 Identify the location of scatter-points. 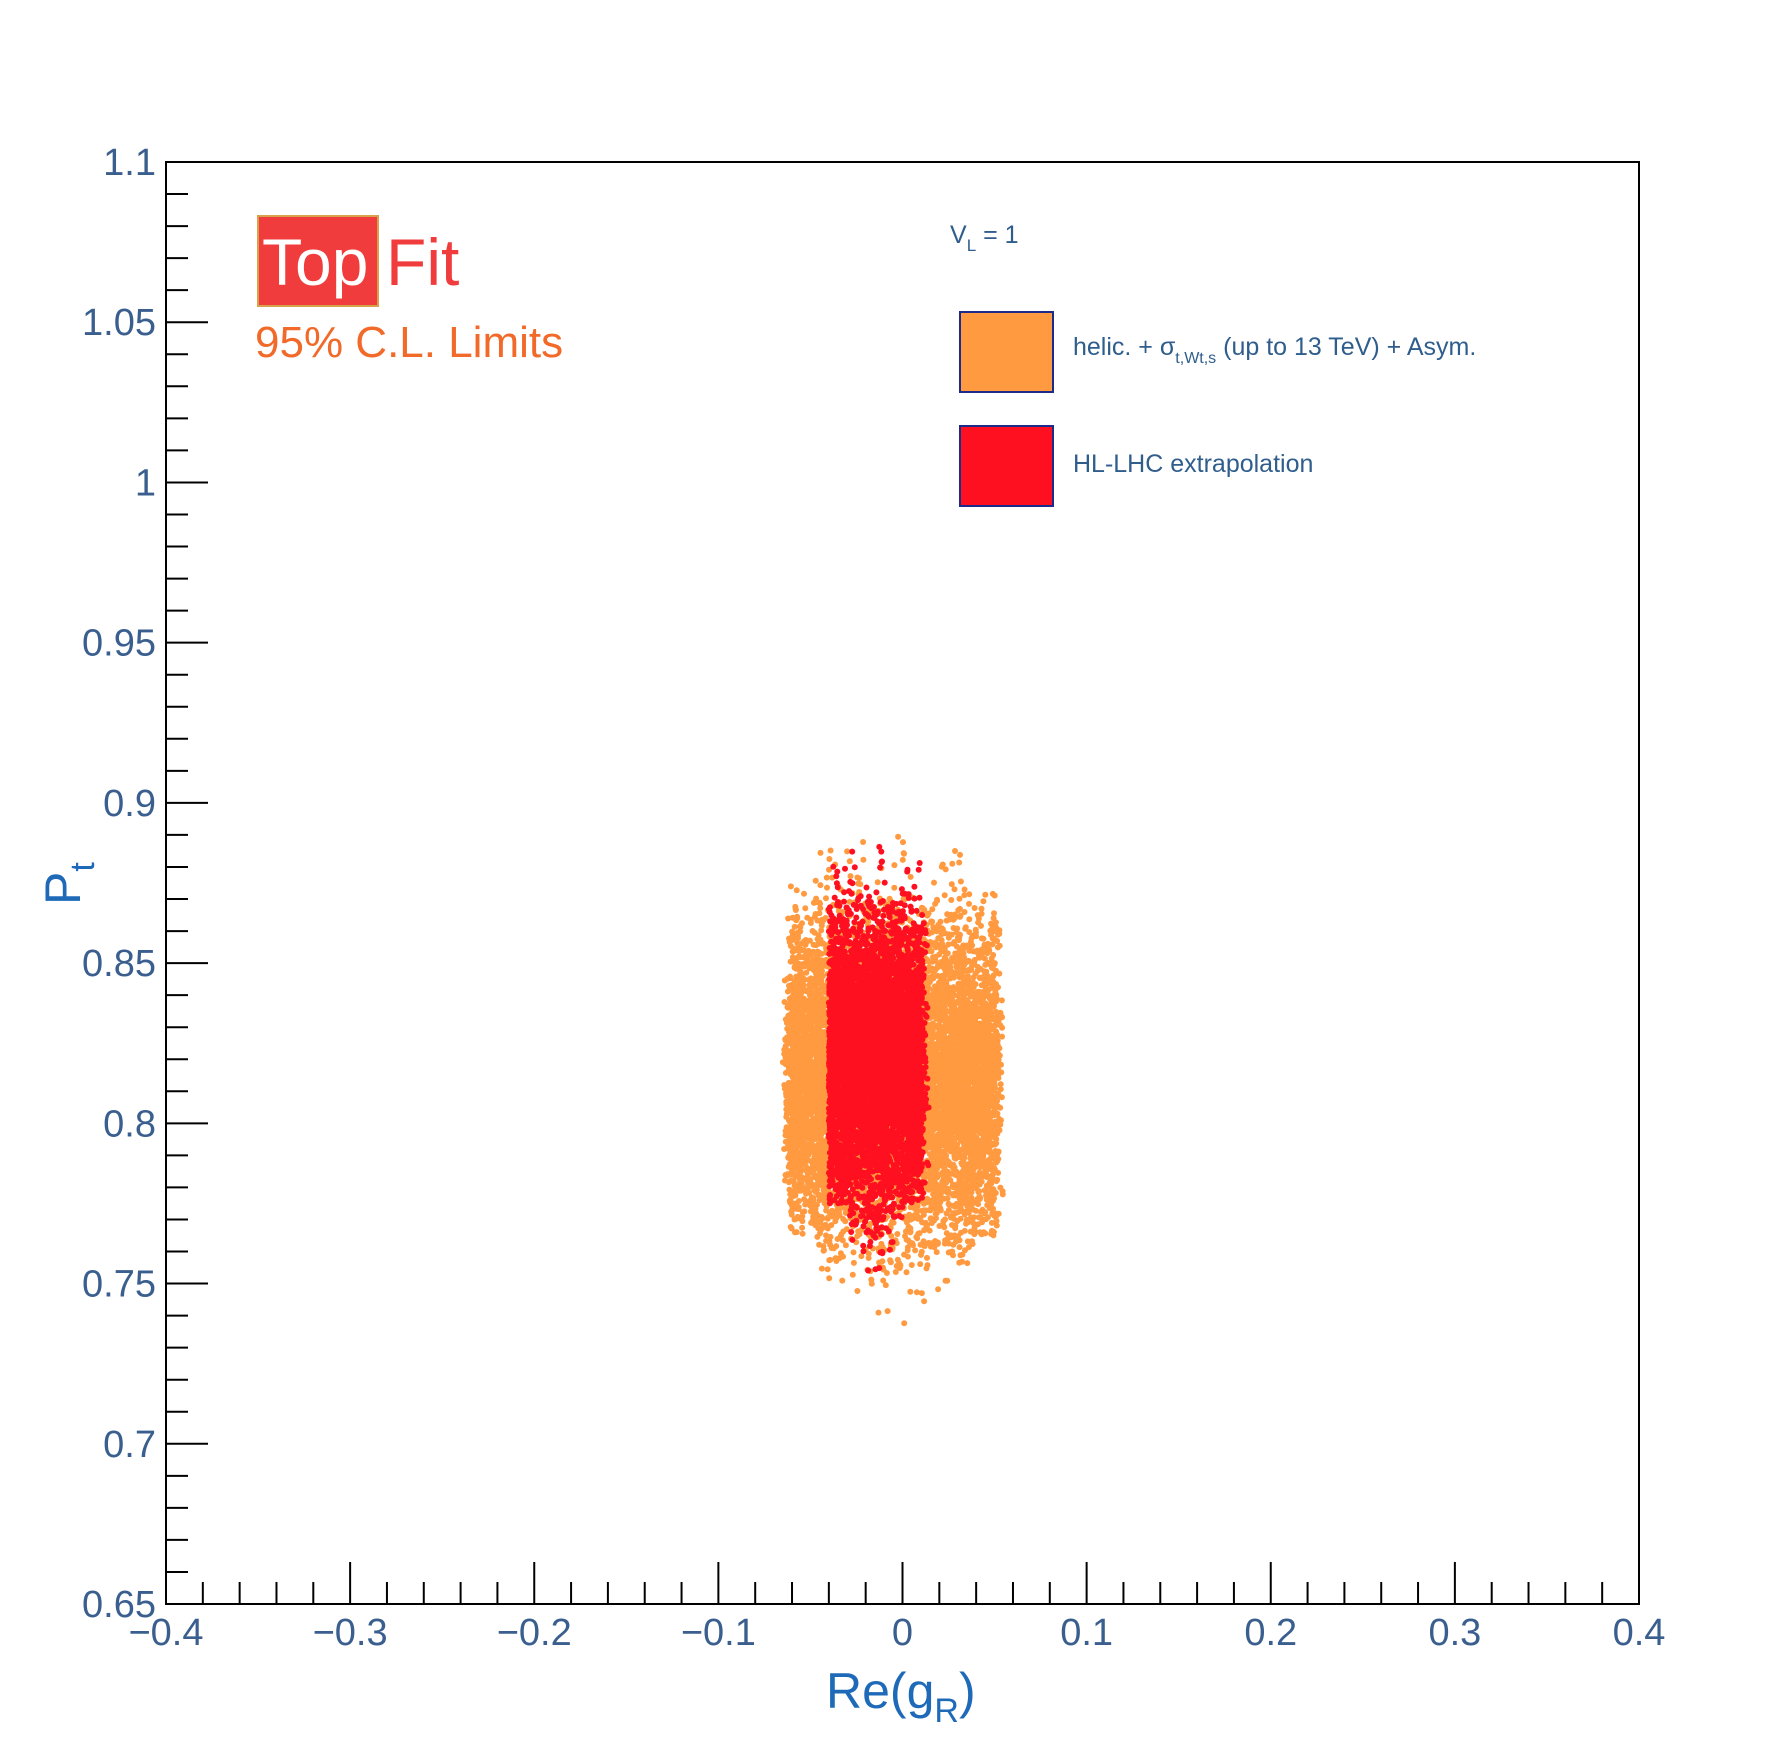
(892, 1080).